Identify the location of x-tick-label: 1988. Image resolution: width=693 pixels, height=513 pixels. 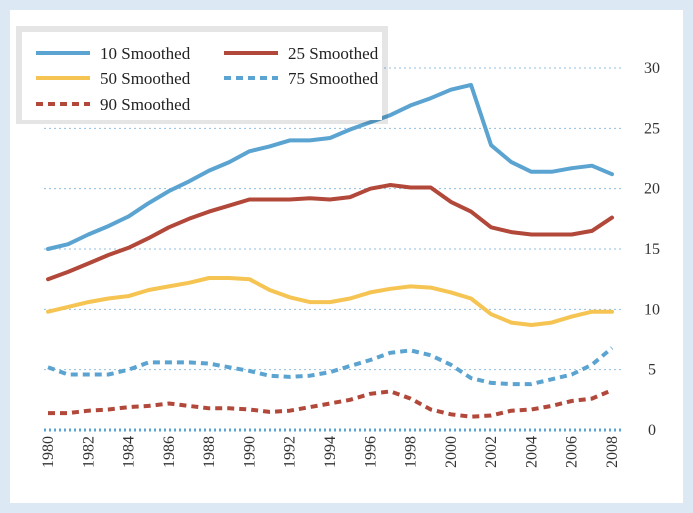
(209, 452).